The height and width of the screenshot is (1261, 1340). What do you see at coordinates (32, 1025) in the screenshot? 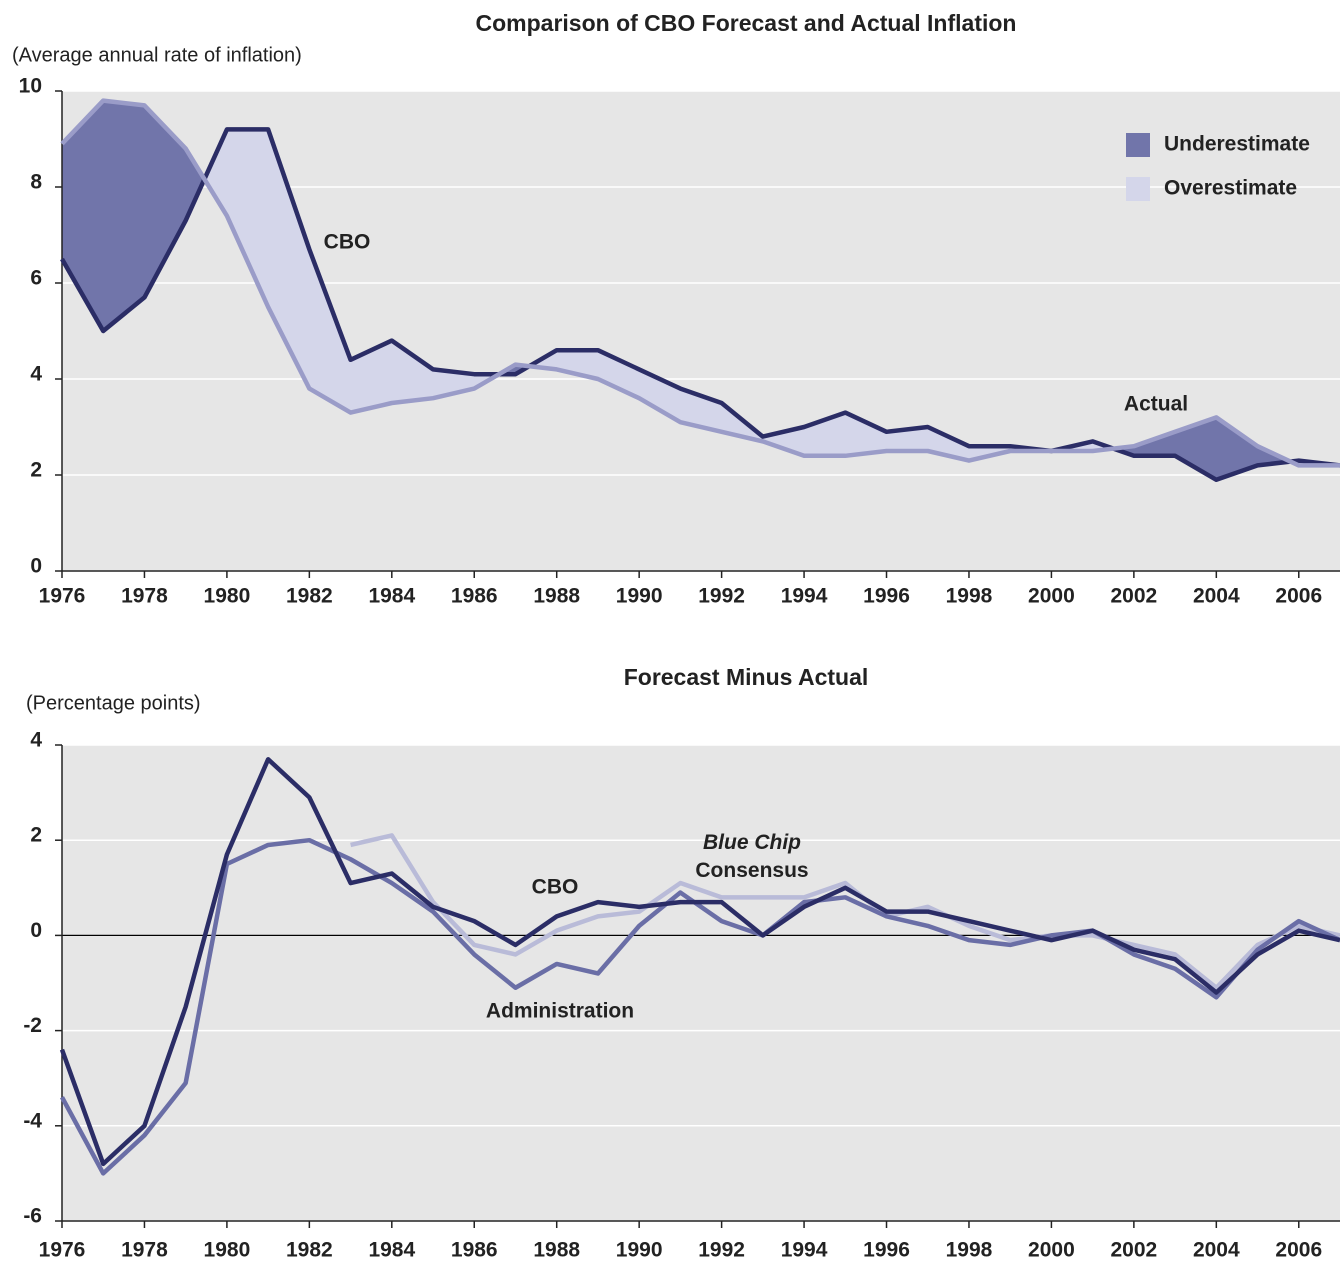
I see `y-tick-label: -2` at bounding box center [32, 1025].